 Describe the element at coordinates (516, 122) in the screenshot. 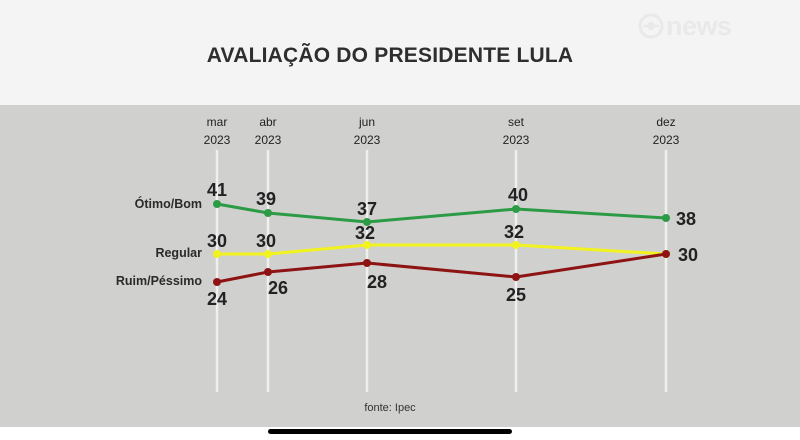

I see `x-tick-month-set: set` at that location.